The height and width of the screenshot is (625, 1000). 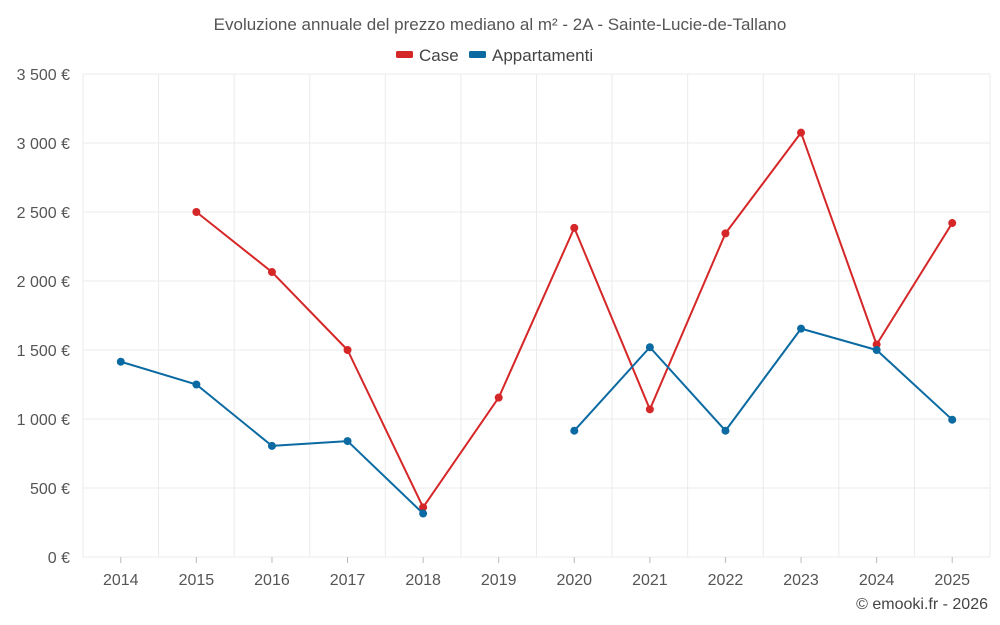 What do you see at coordinates (50, 489) in the screenshot?
I see `y-tick-label: 500 €` at bounding box center [50, 489].